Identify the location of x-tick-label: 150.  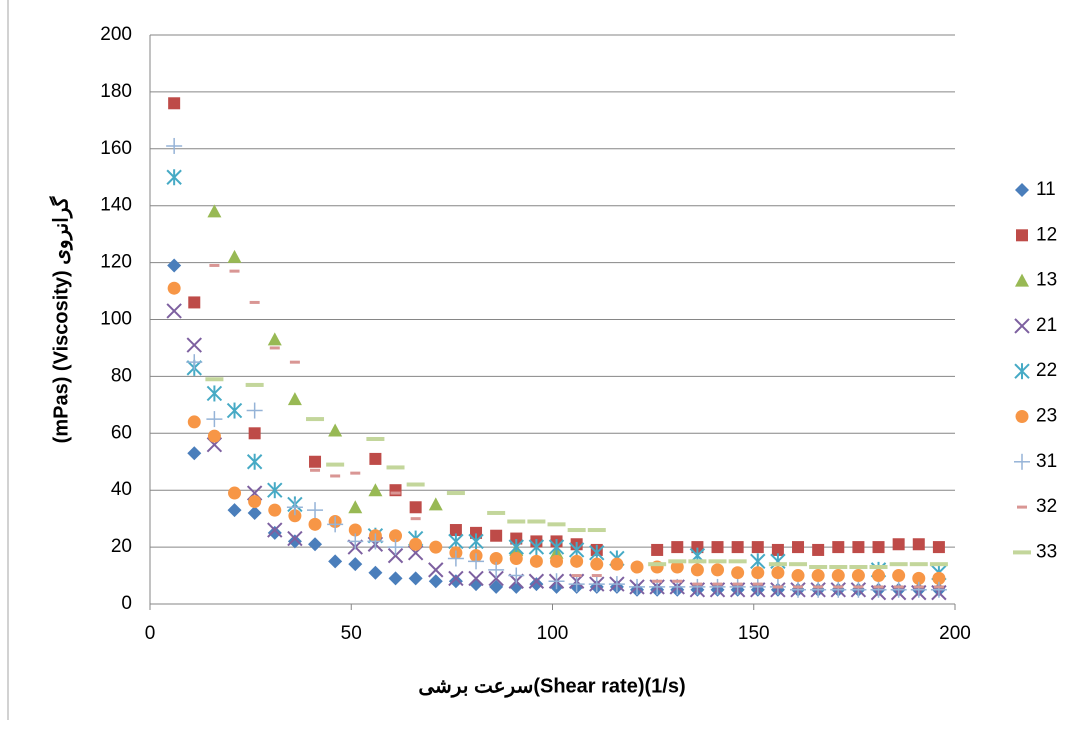
(754, 633).